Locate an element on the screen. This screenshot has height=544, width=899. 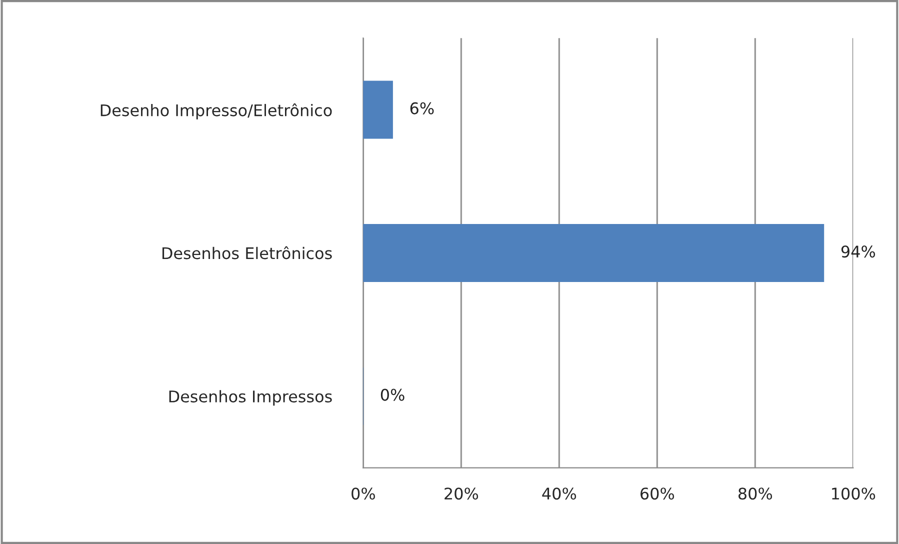
data-label: 6% is located at coordinates (422, 108).